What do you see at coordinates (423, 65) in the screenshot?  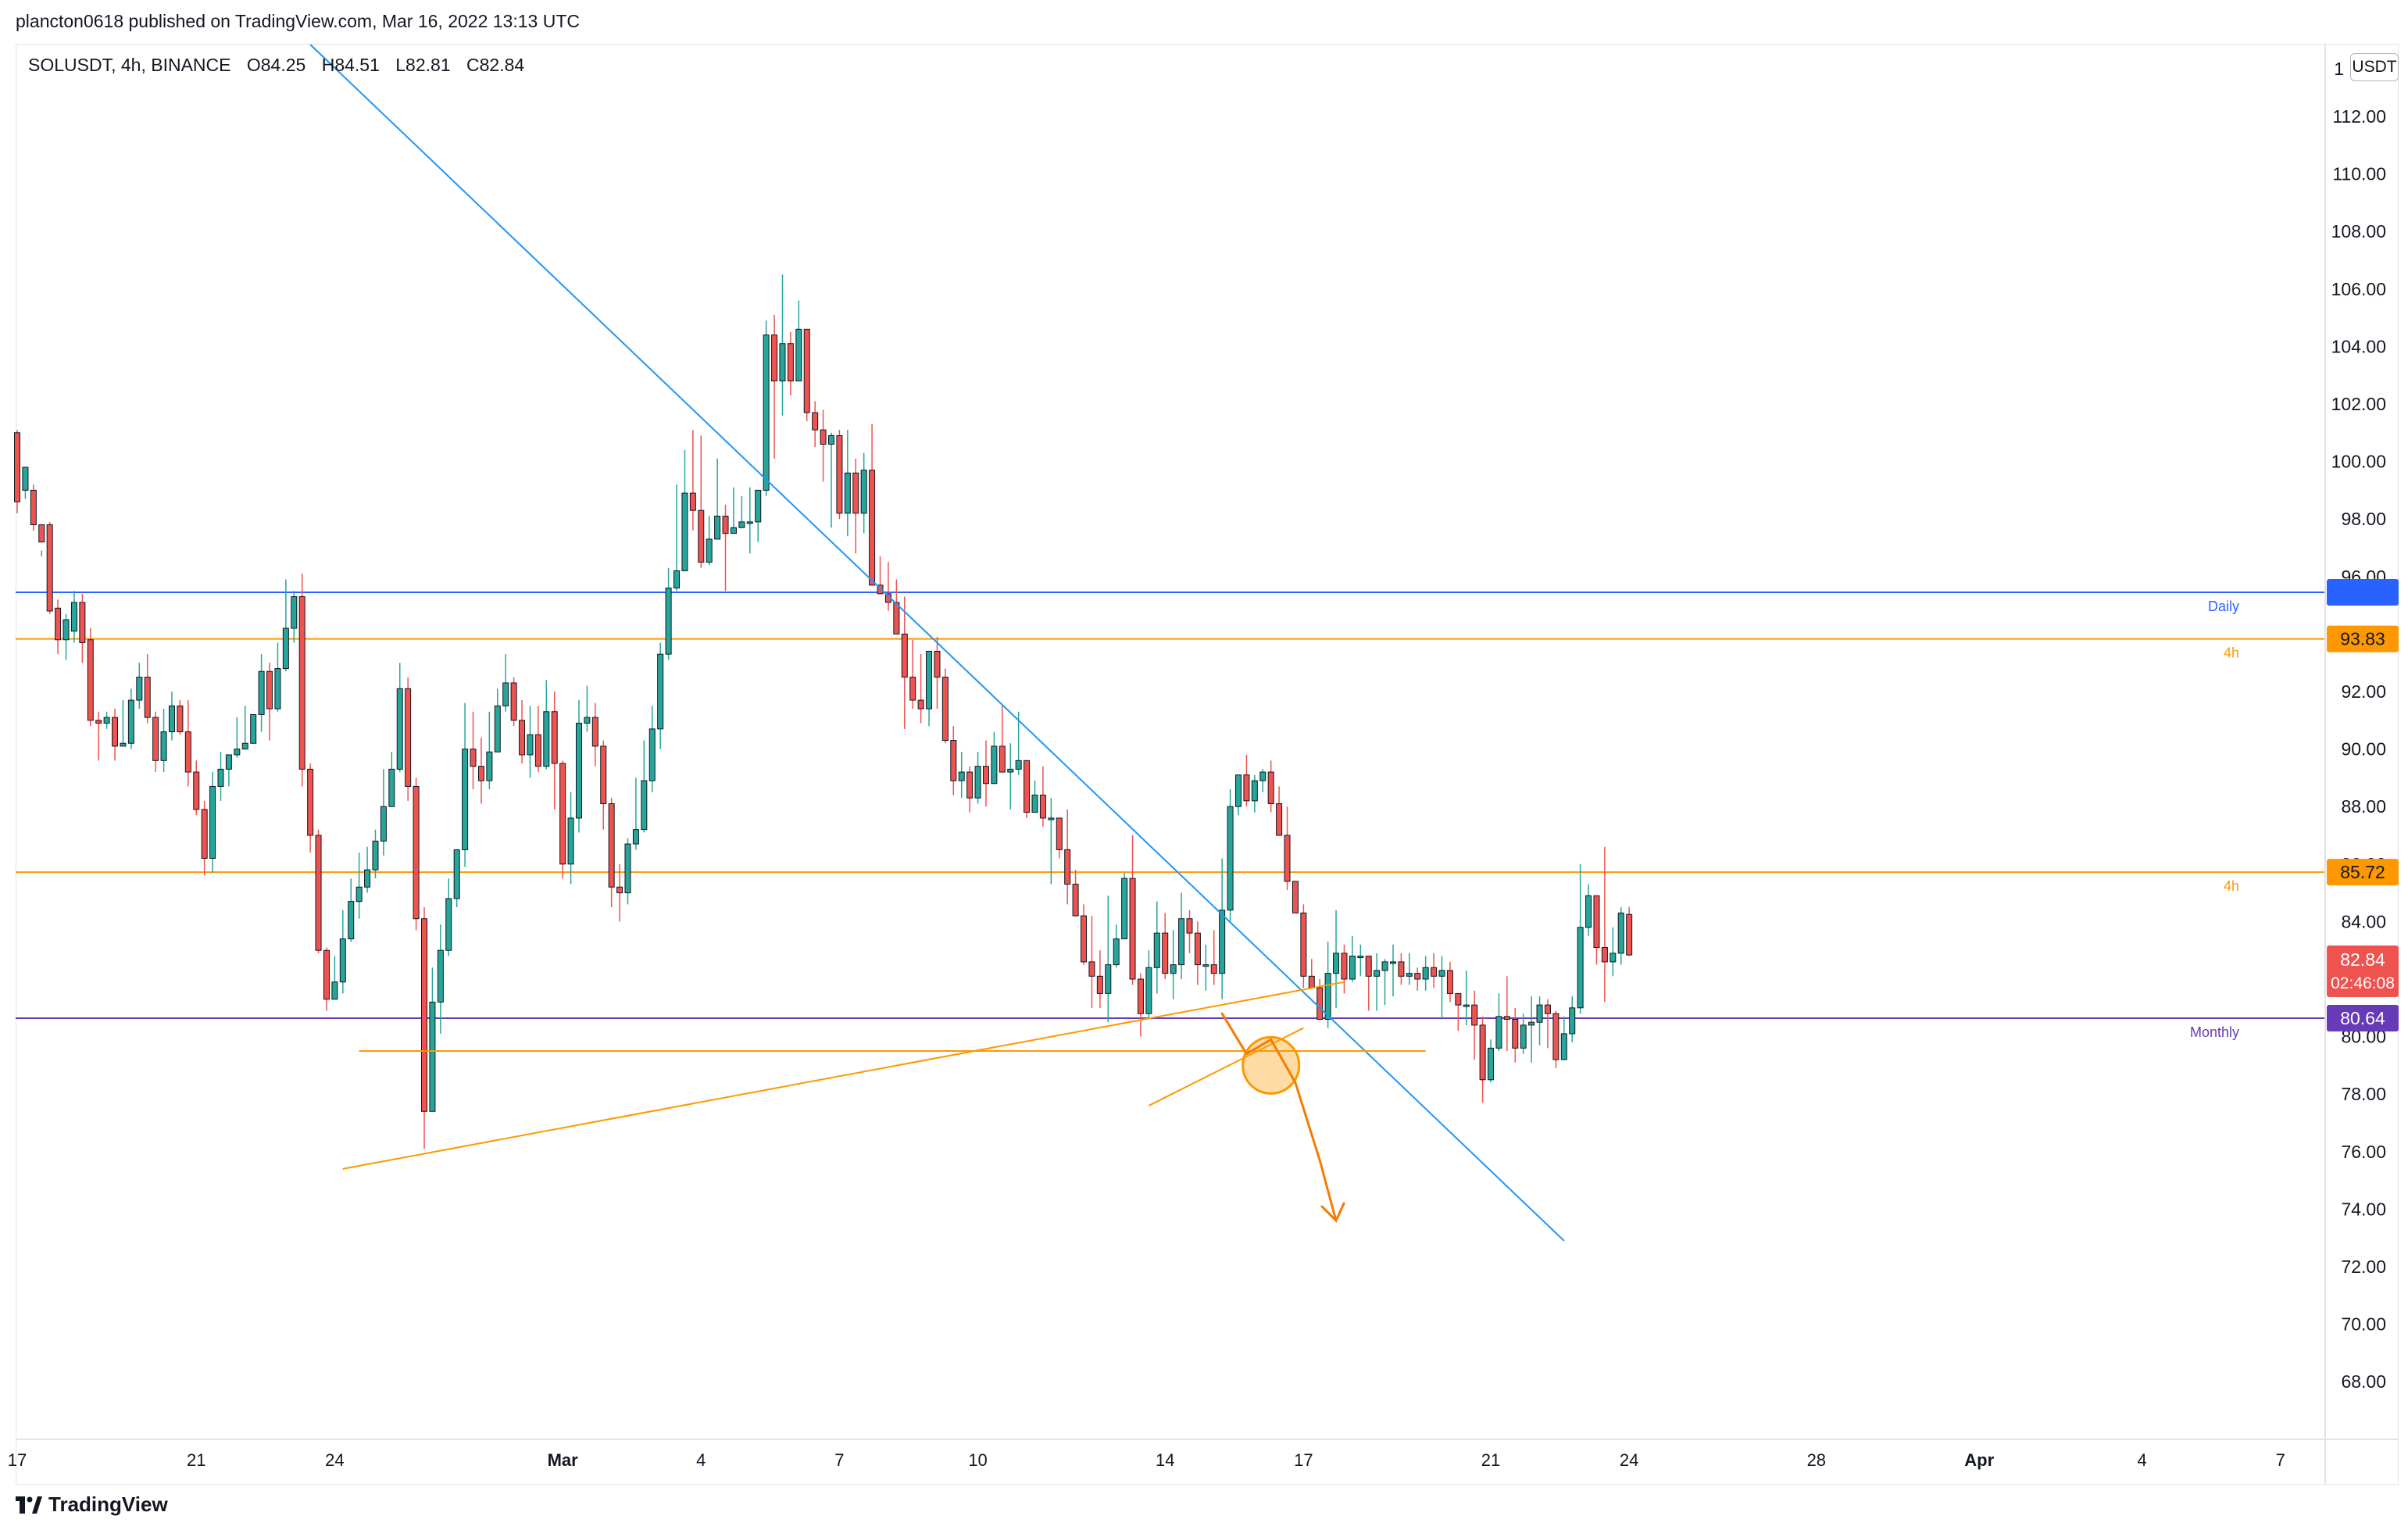 I see `low-value: L82.81` at bounding box center [423, 65].